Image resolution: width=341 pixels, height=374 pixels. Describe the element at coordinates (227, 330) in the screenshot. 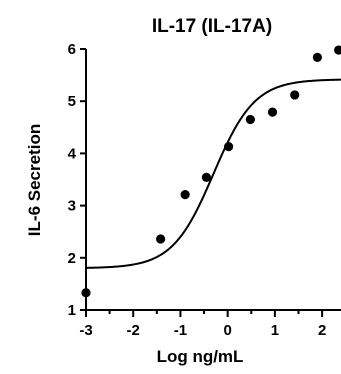

I see `x-tick-label: 0` at that location.